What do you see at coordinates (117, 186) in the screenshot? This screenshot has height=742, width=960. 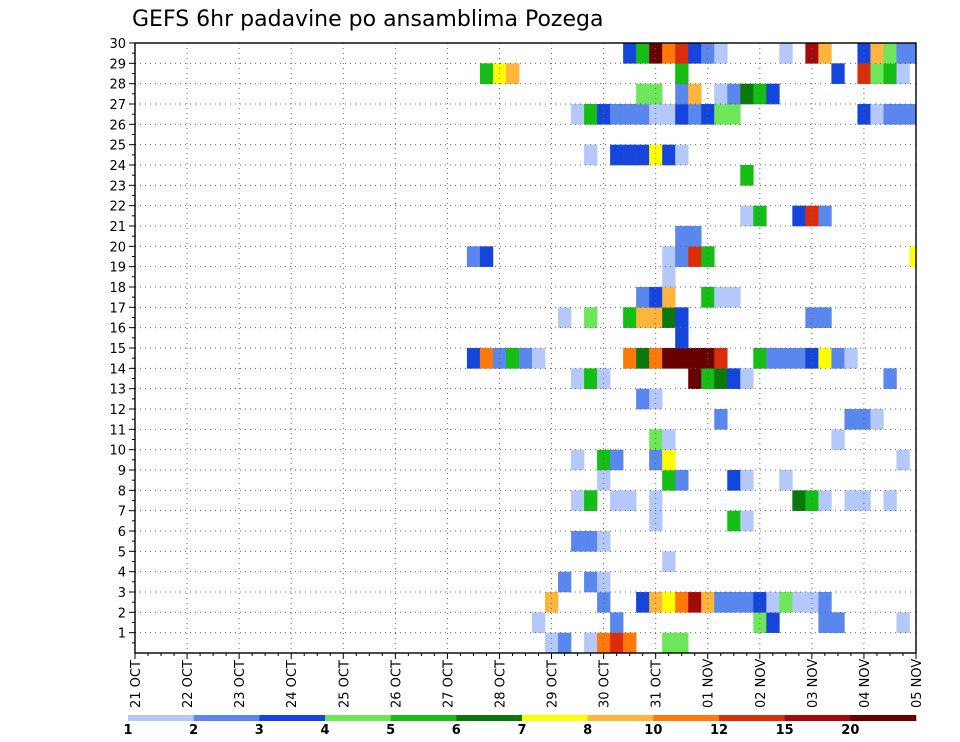 I see `y-tick-label: 23` at bounding box center [117, 186].